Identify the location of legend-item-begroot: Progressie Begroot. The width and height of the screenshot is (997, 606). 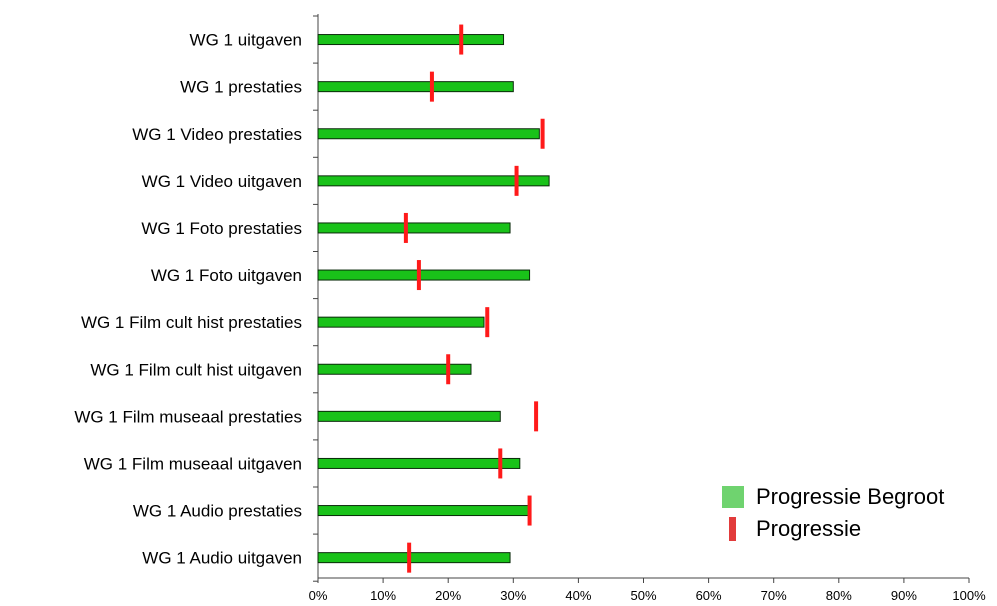
(833, 497).